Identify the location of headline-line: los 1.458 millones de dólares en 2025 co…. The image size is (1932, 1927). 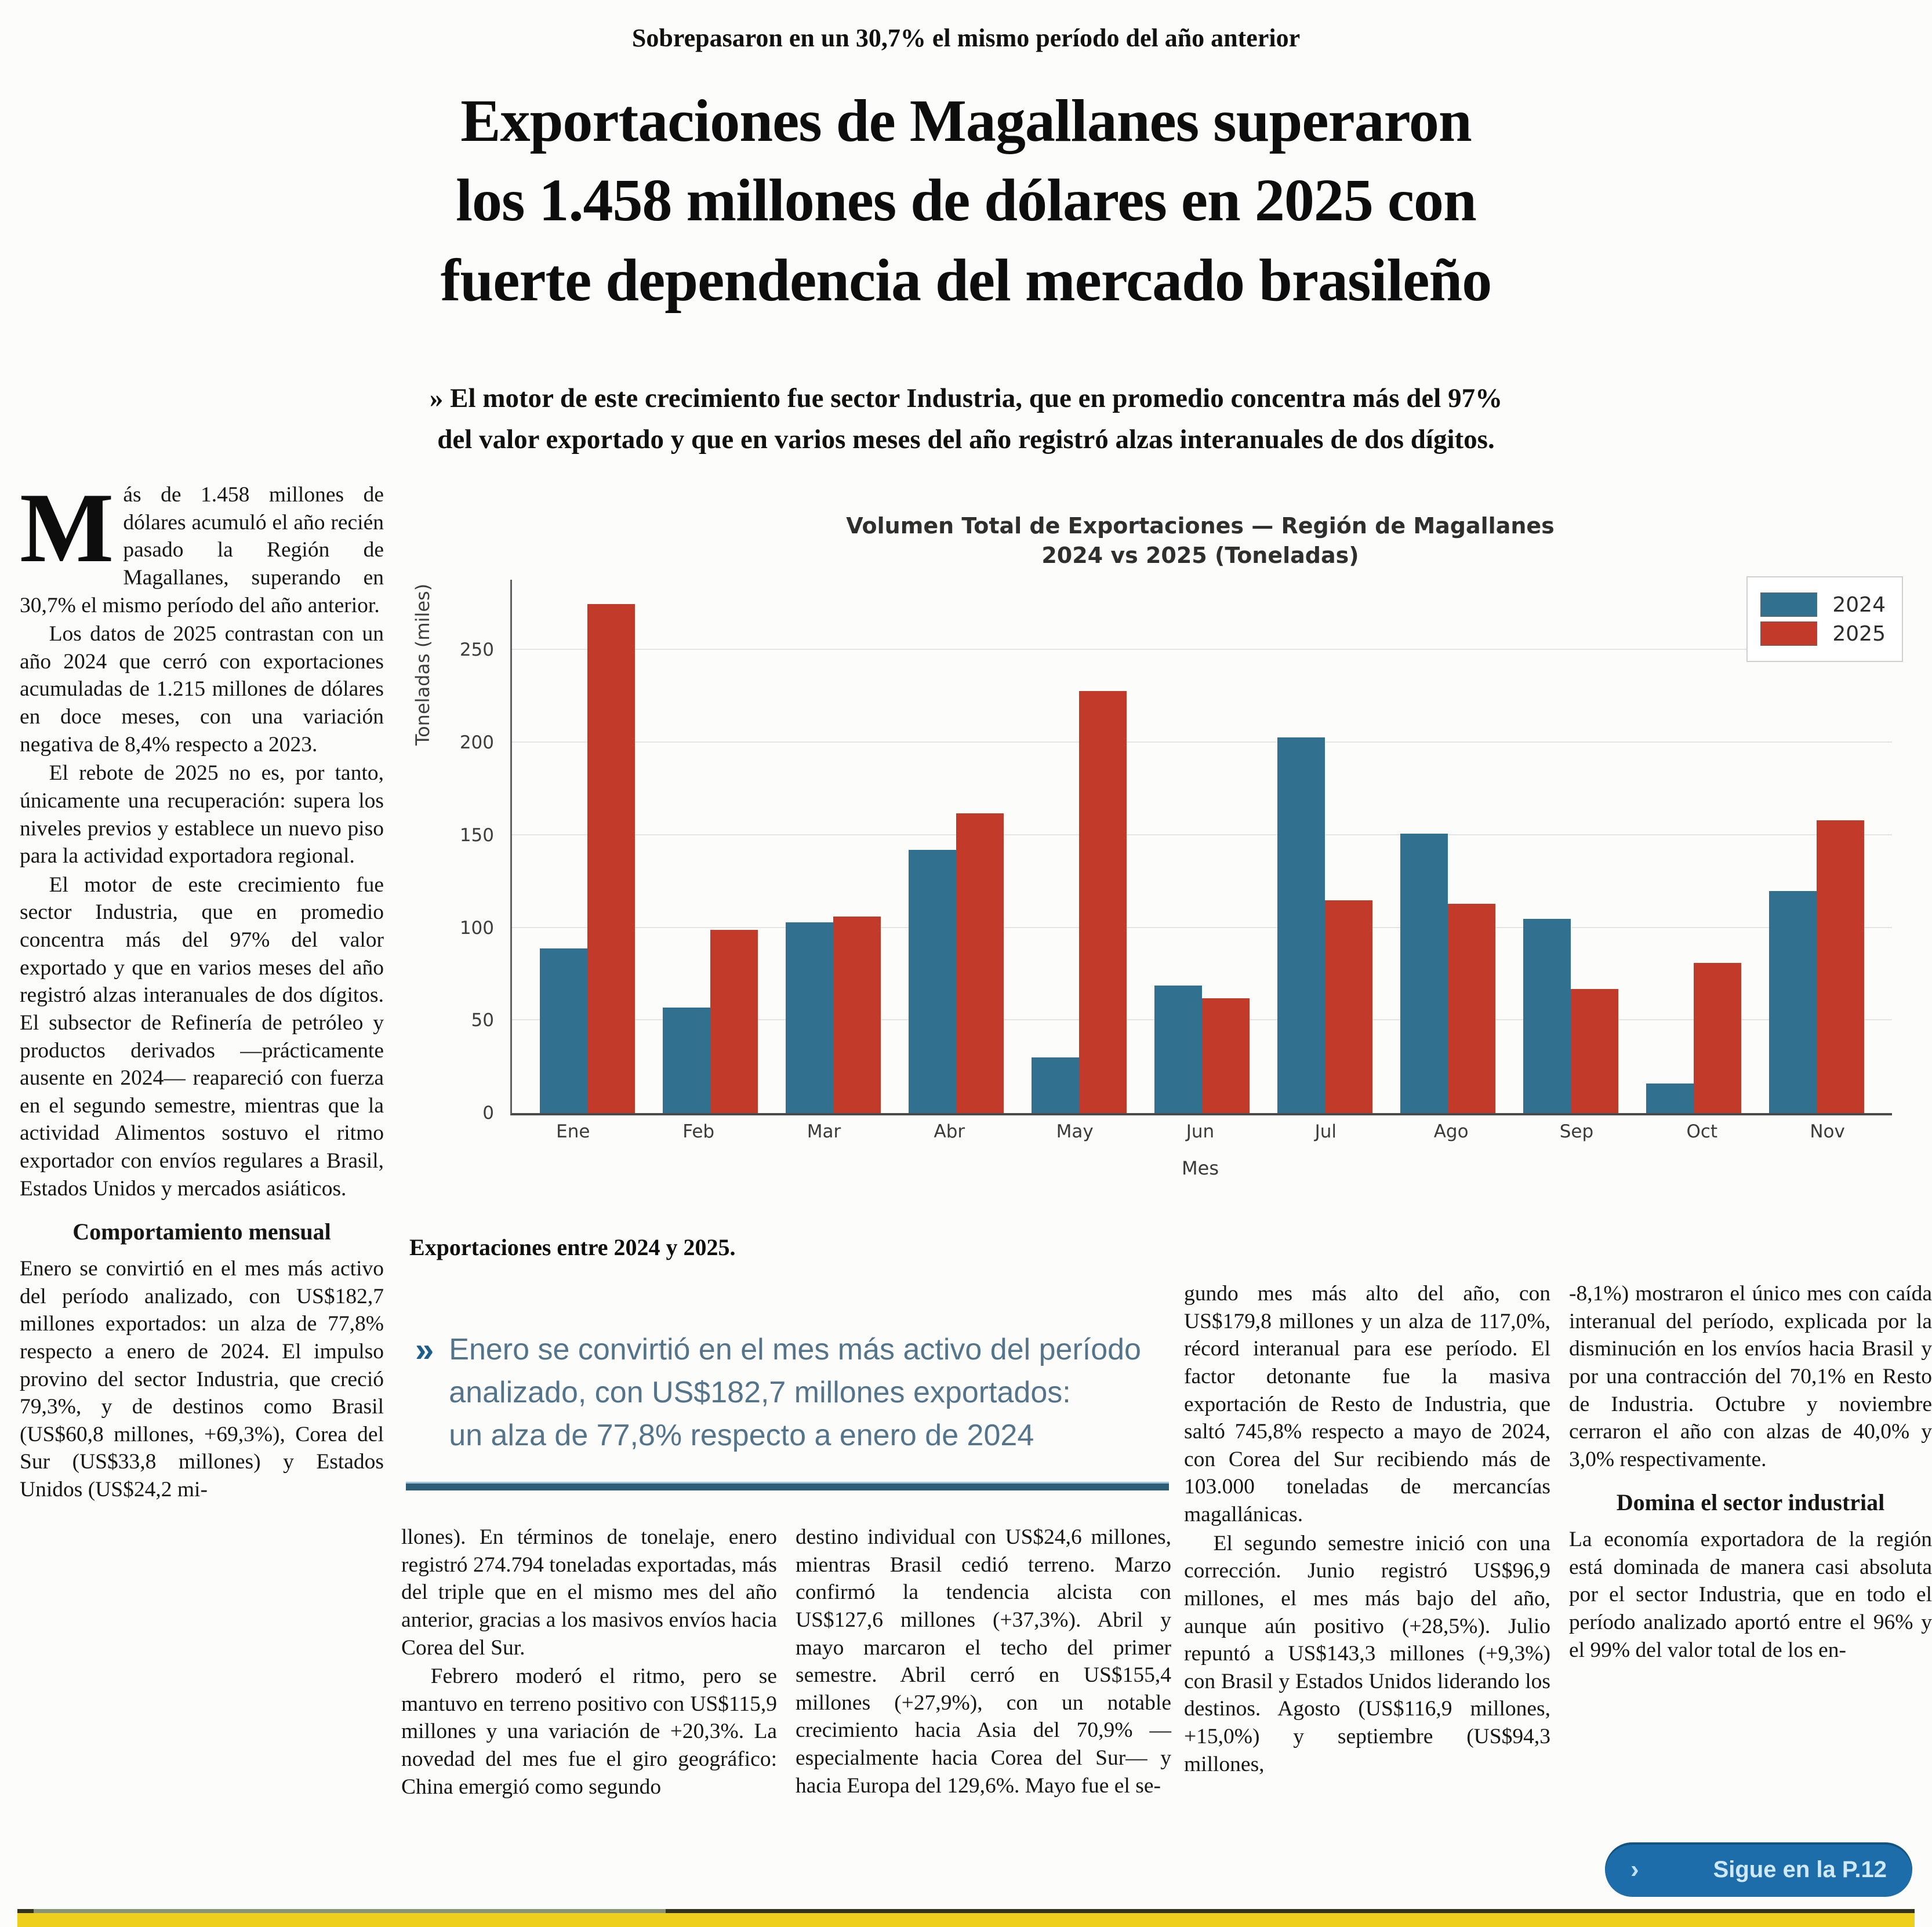
(967, 200).